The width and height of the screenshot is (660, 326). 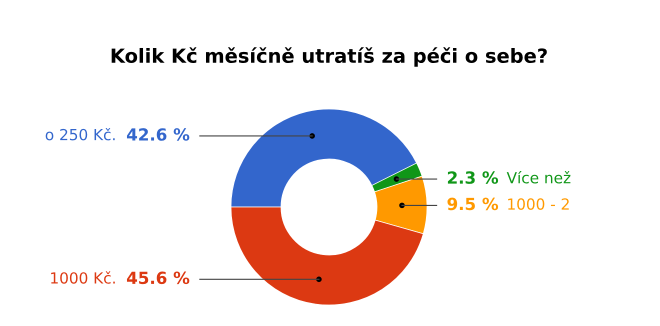 I want to click on data-label: 45.6 %, so click(x=158, y=278).